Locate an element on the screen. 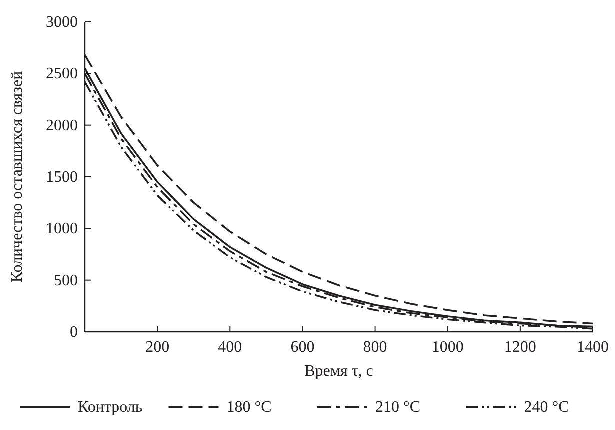 Image resolution: width=615 pixels, height=430 pixels. y-tick-label: 500 is located at coordinates (66, 281).